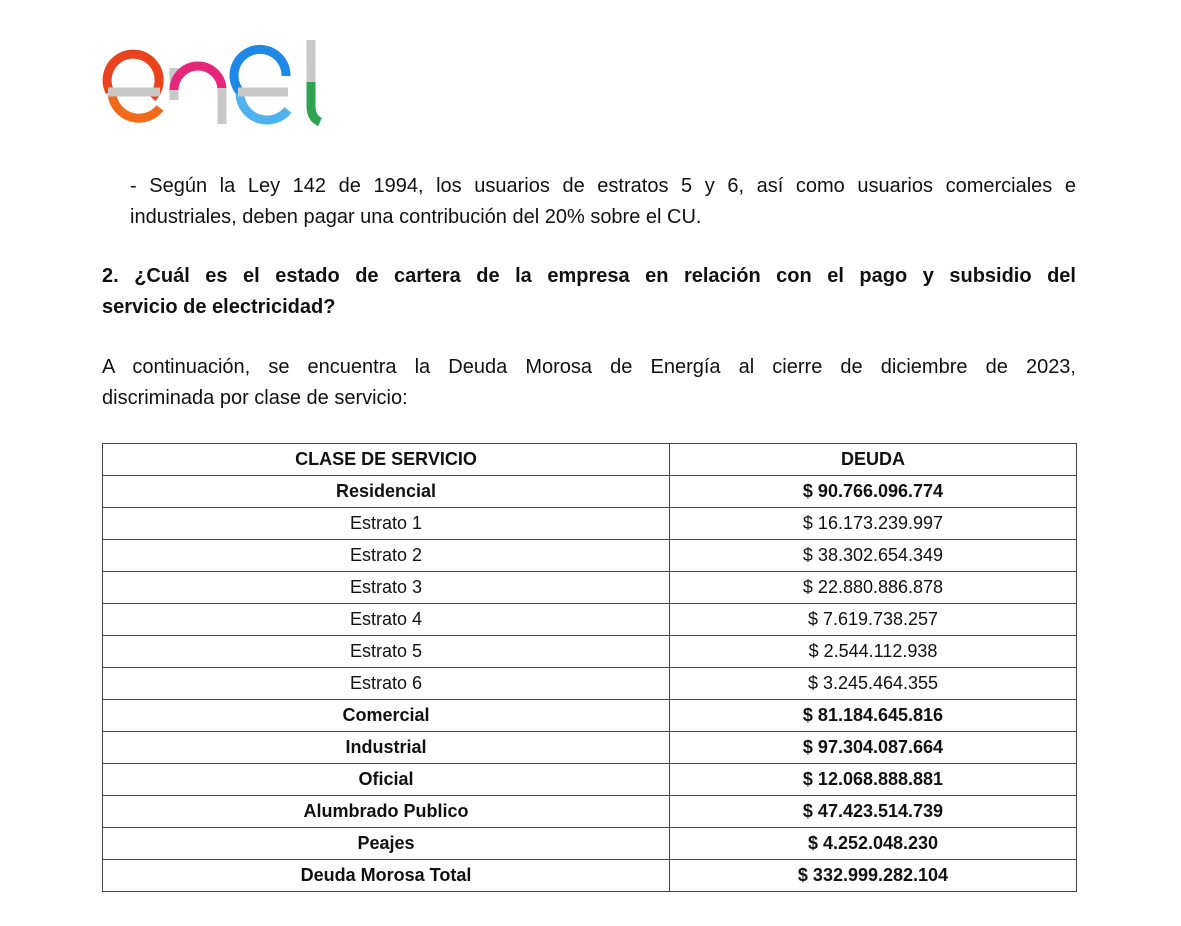 The image size is (1181, 926). I want to click on table-header-row: CLASE DE SERVICIO DEUDA, so click(589, 459).